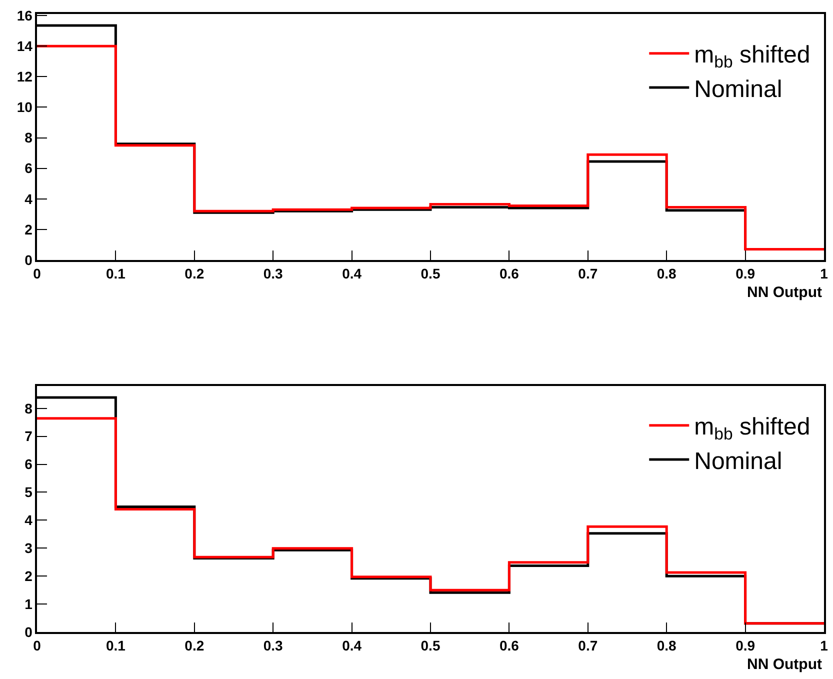  What do you see at coordinates (28, 492) in the screenshot?
I see `y-tick-label: 5` at bounding box center [28, 492].